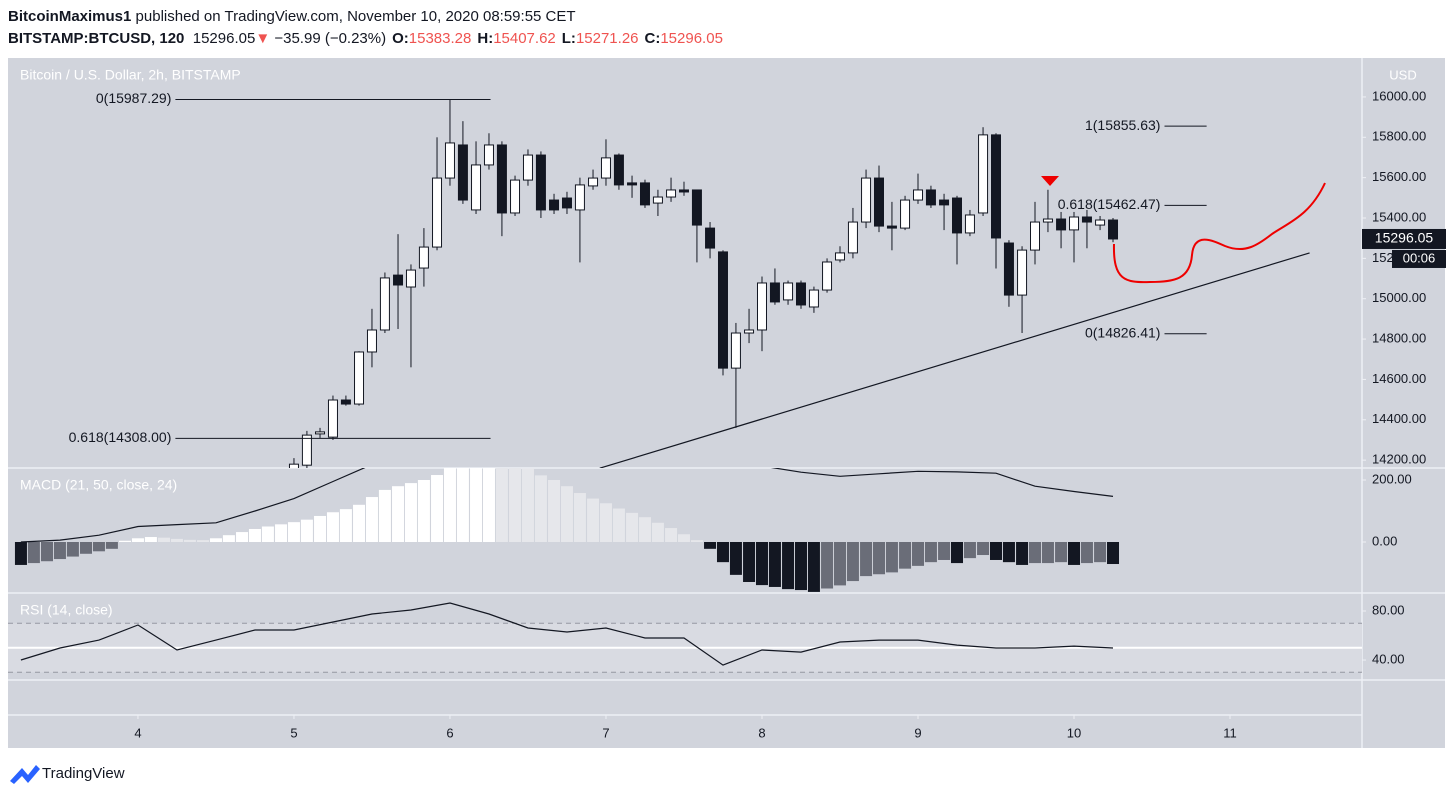 The width and height of the screenshot is (1452, 797). What do you see at coordinates (567, 634) in the screenshot?
I see `rsi-line` at bounding box center [567, 634].